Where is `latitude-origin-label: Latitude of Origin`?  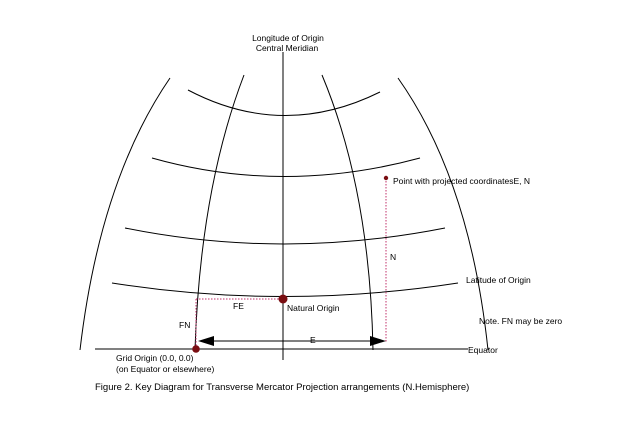 latitude-origin-label: Latitude of Origin is located at coordinates (498, 280).